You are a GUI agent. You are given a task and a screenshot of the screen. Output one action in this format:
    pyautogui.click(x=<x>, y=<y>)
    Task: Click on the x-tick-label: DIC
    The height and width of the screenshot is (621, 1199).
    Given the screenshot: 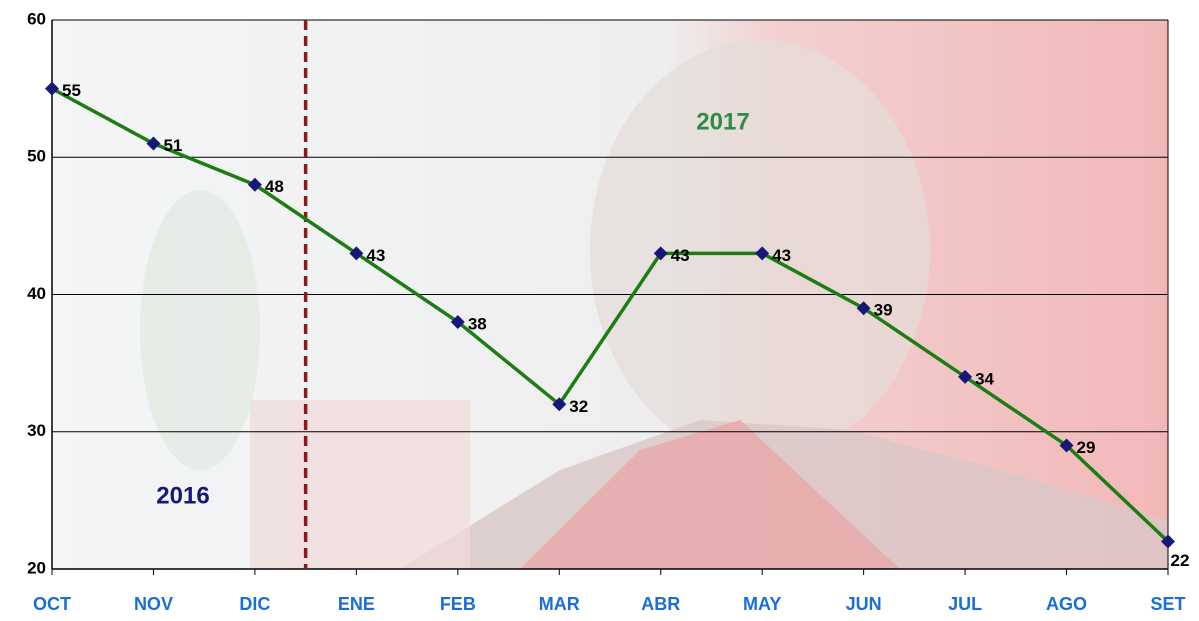 What is the action you would take?
    pyautogui.click(x=254, y=604)
    